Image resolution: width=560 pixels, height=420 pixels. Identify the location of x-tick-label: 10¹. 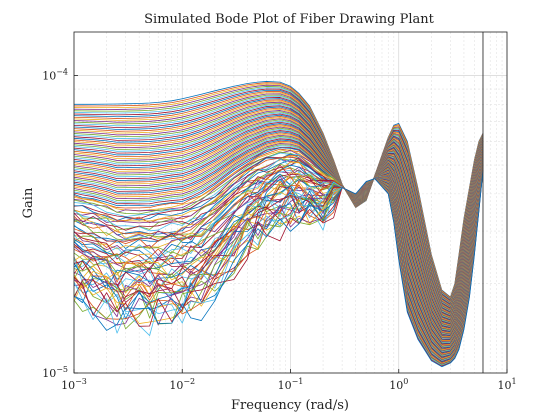
(506, 384).